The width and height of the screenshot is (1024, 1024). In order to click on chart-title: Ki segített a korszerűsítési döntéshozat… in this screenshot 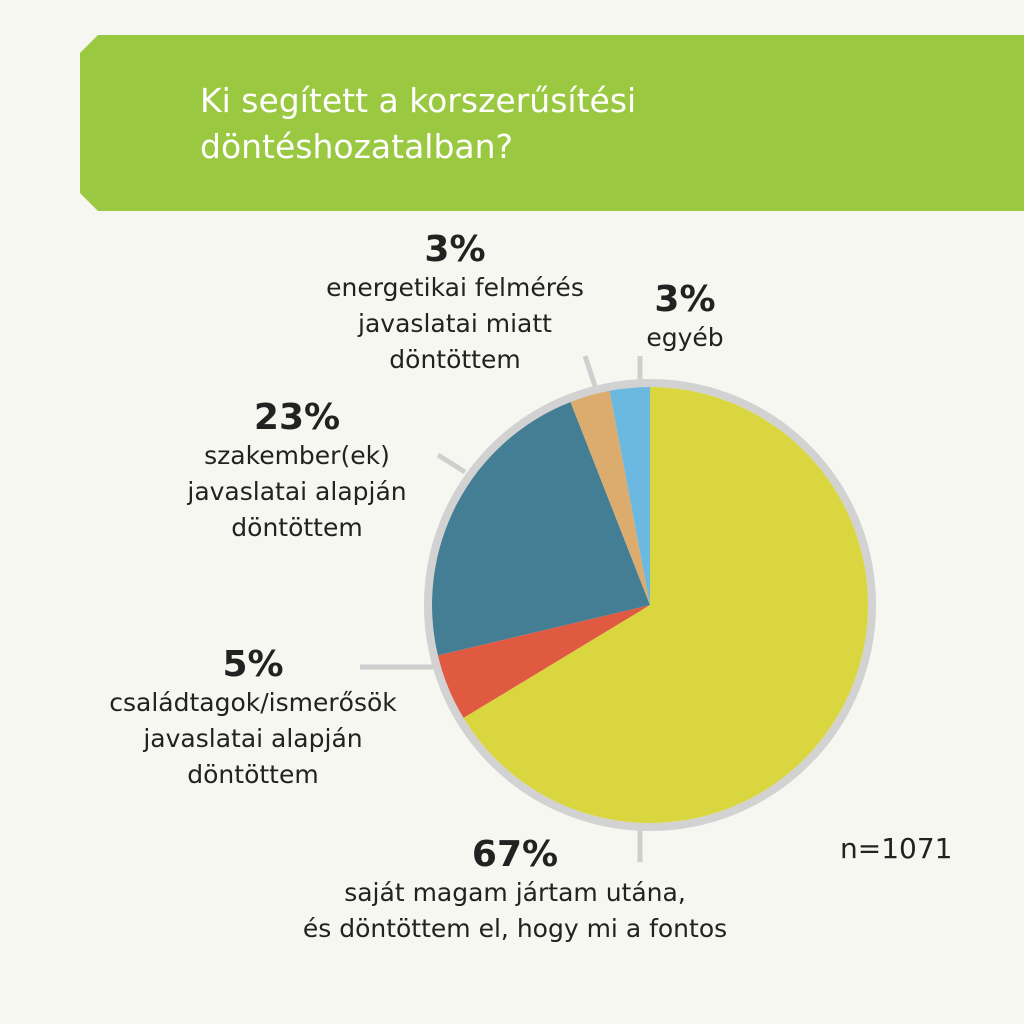, I will do `click(418, 123)`.